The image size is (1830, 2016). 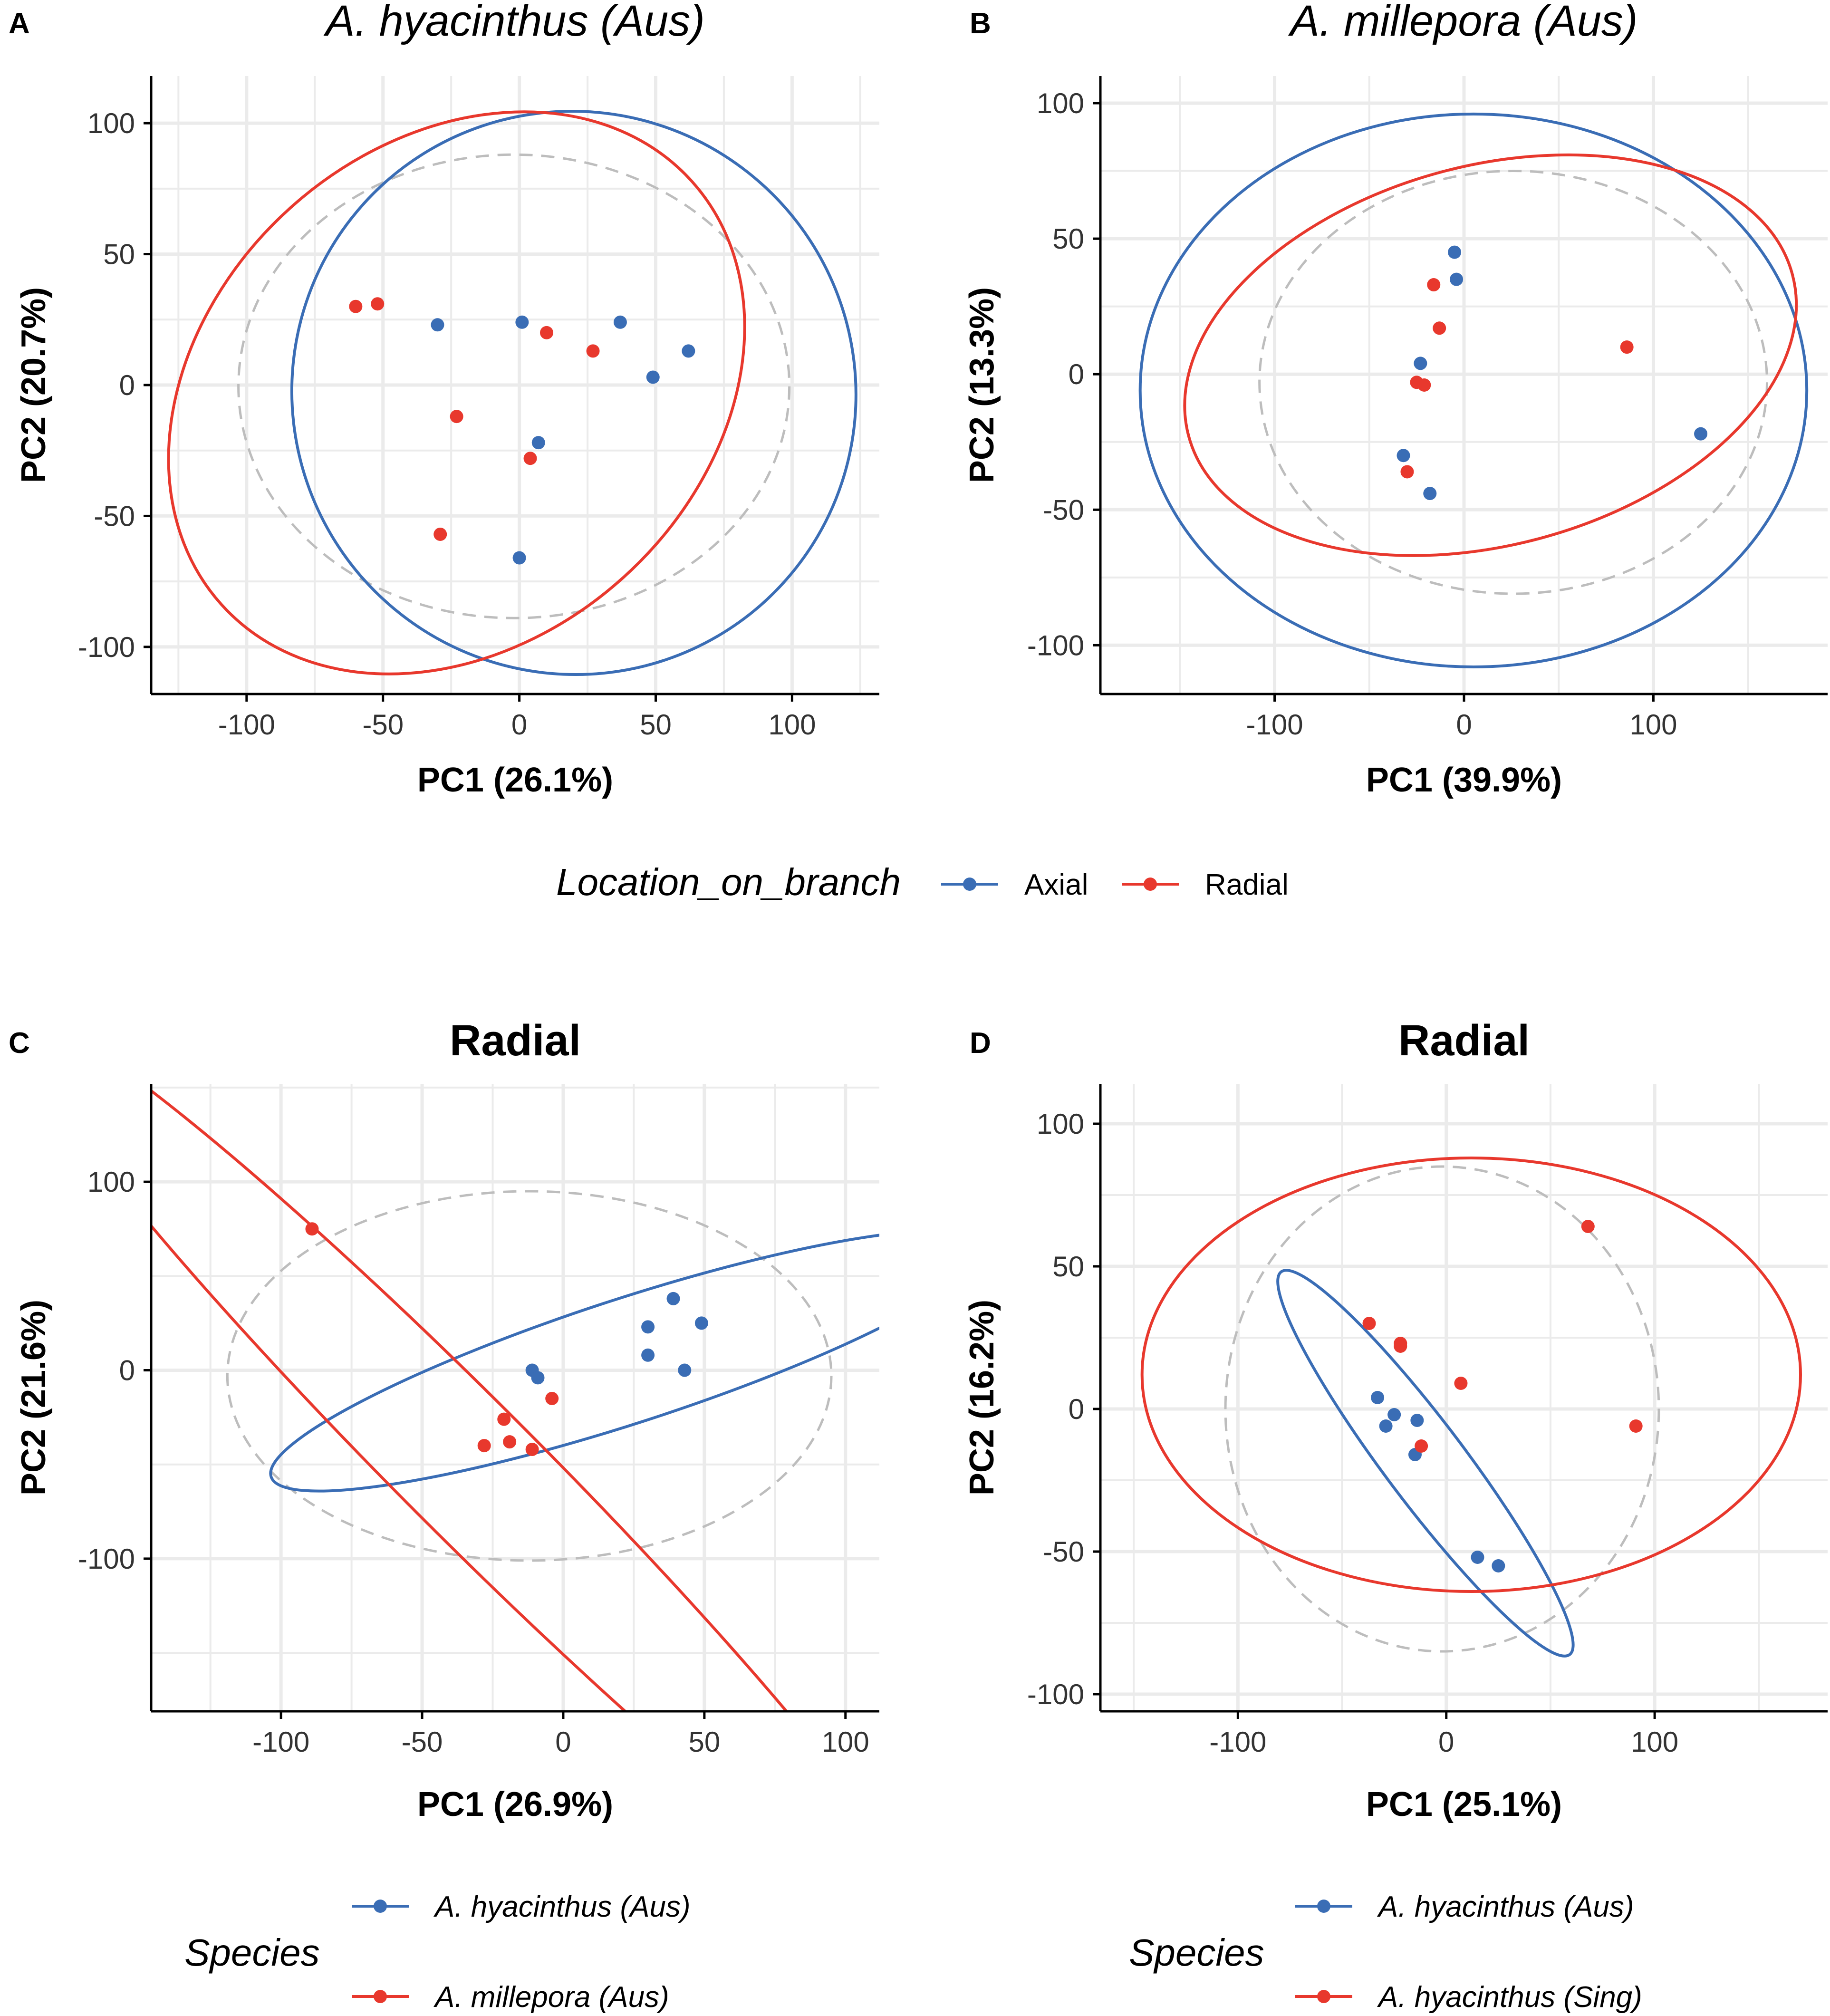 I want to click on tick-labels: -100 -50 0 50 100 -100 0 100, so click(x=473, y=1462).